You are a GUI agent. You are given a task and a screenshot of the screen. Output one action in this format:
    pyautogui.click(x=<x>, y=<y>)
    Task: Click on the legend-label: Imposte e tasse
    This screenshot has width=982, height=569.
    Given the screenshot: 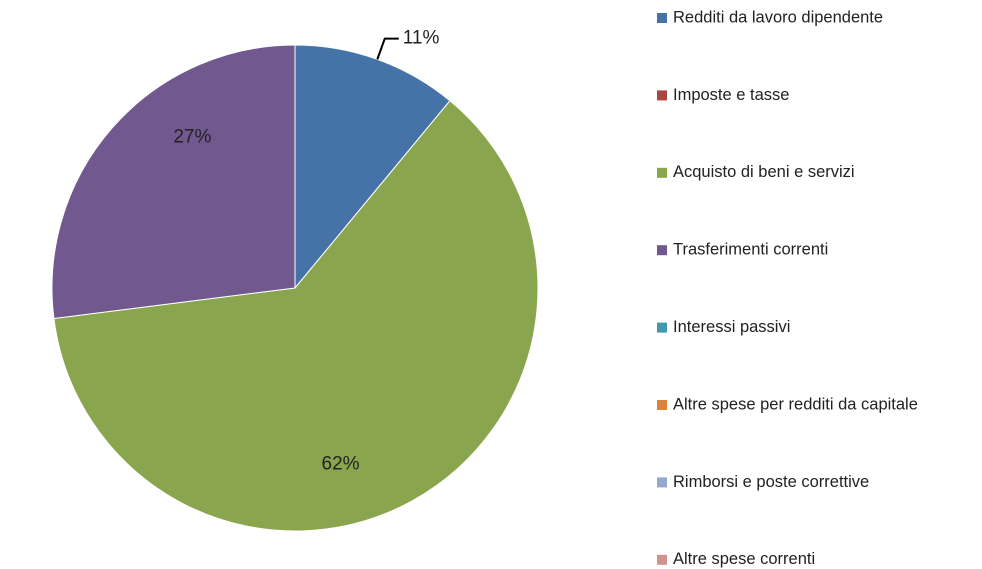 What is the action you would take?
    pyautogui.click(x=731, y=95)
    